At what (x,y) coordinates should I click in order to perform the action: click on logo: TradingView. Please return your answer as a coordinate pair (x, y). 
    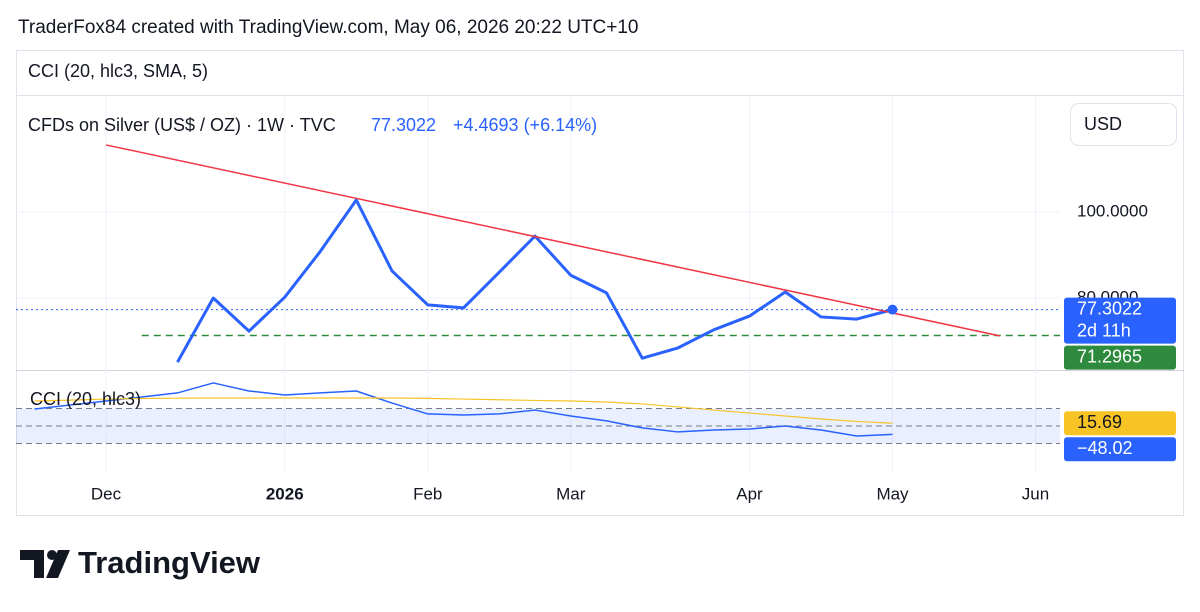
    Looking at the image, I should click on (140, 562).